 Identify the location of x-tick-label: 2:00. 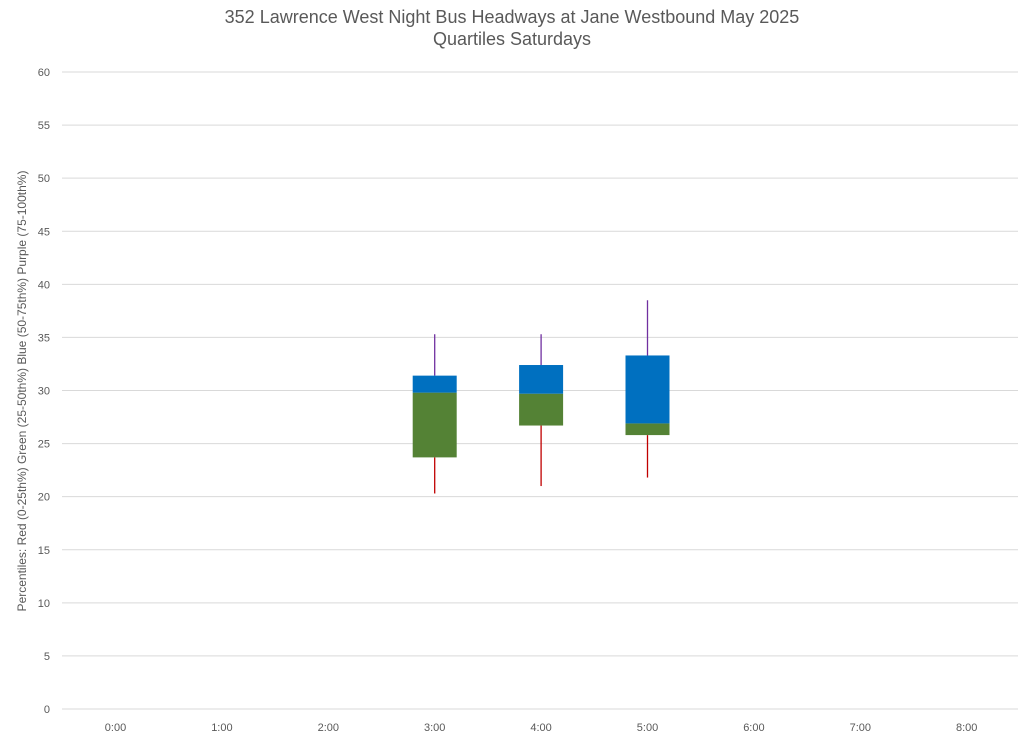
(328, 728).